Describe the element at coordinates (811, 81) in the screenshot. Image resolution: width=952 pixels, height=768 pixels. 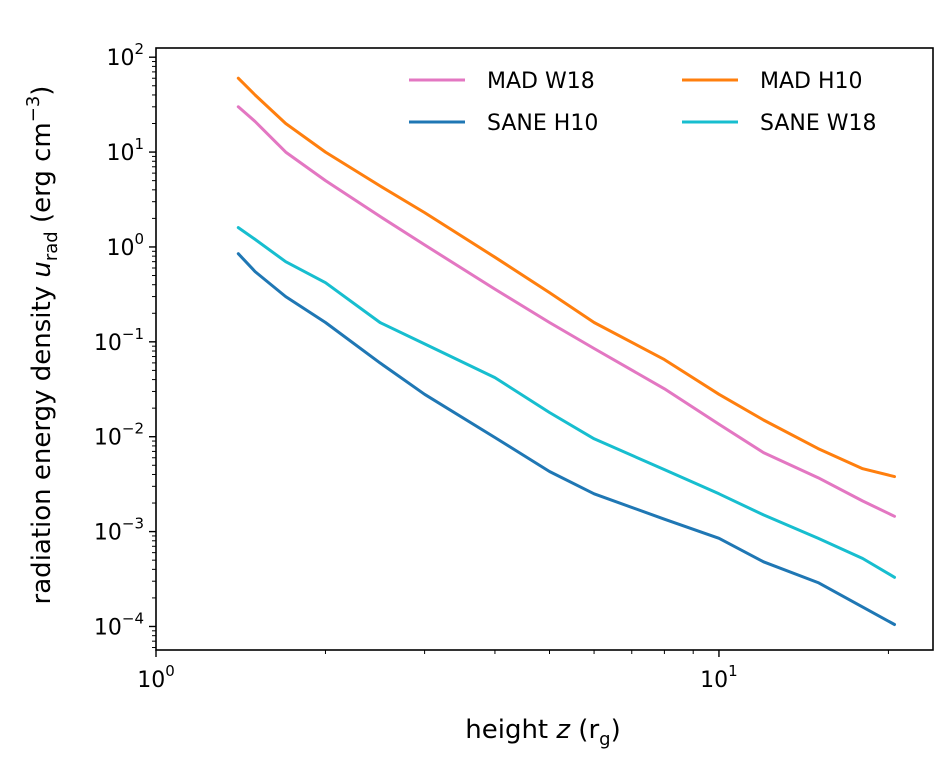
I see `legend-label-mad-h10: MAD H10` at that location.